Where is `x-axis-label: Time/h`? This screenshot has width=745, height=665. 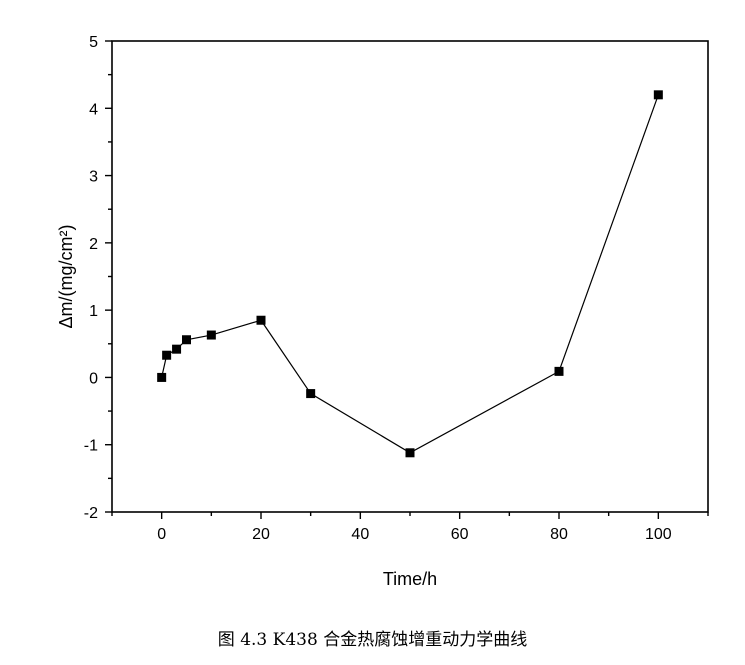 x-axis-label: Time/h is located at coordinates (410, 579).